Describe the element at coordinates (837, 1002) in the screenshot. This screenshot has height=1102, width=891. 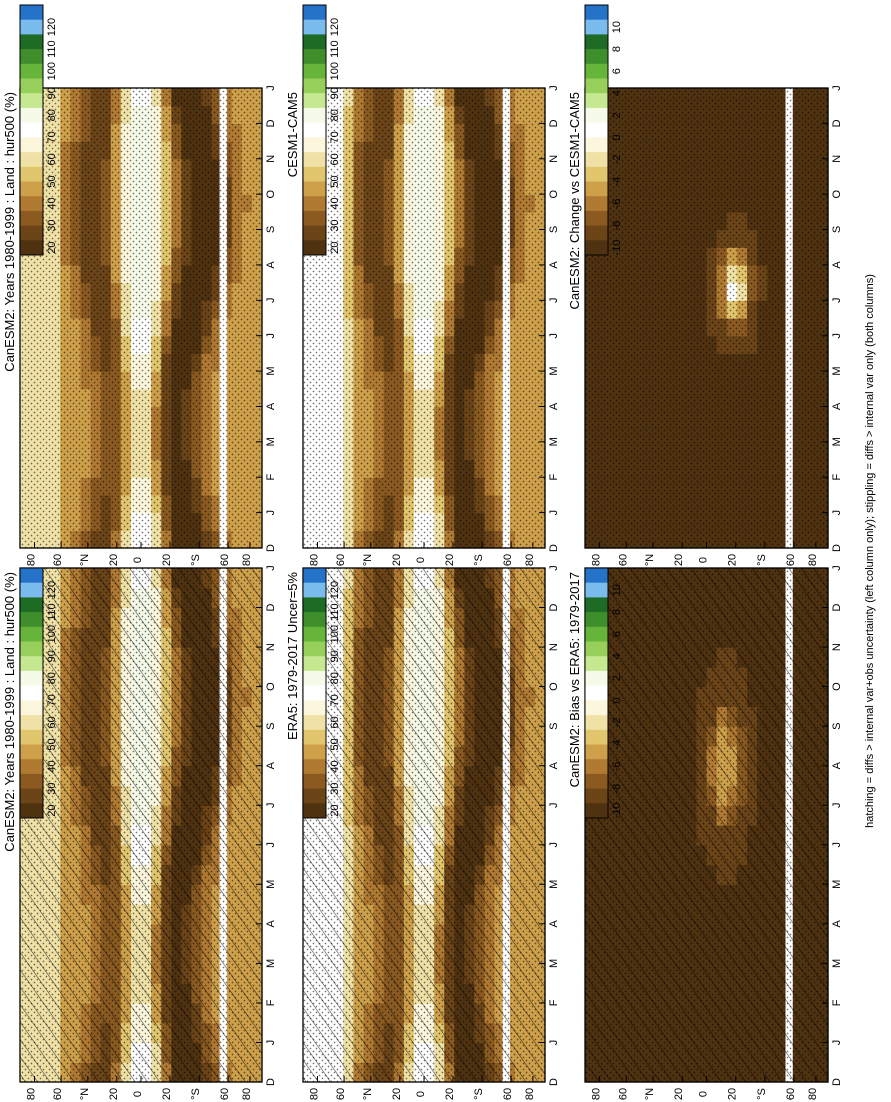
I see `month-tick-label: F` at that location.